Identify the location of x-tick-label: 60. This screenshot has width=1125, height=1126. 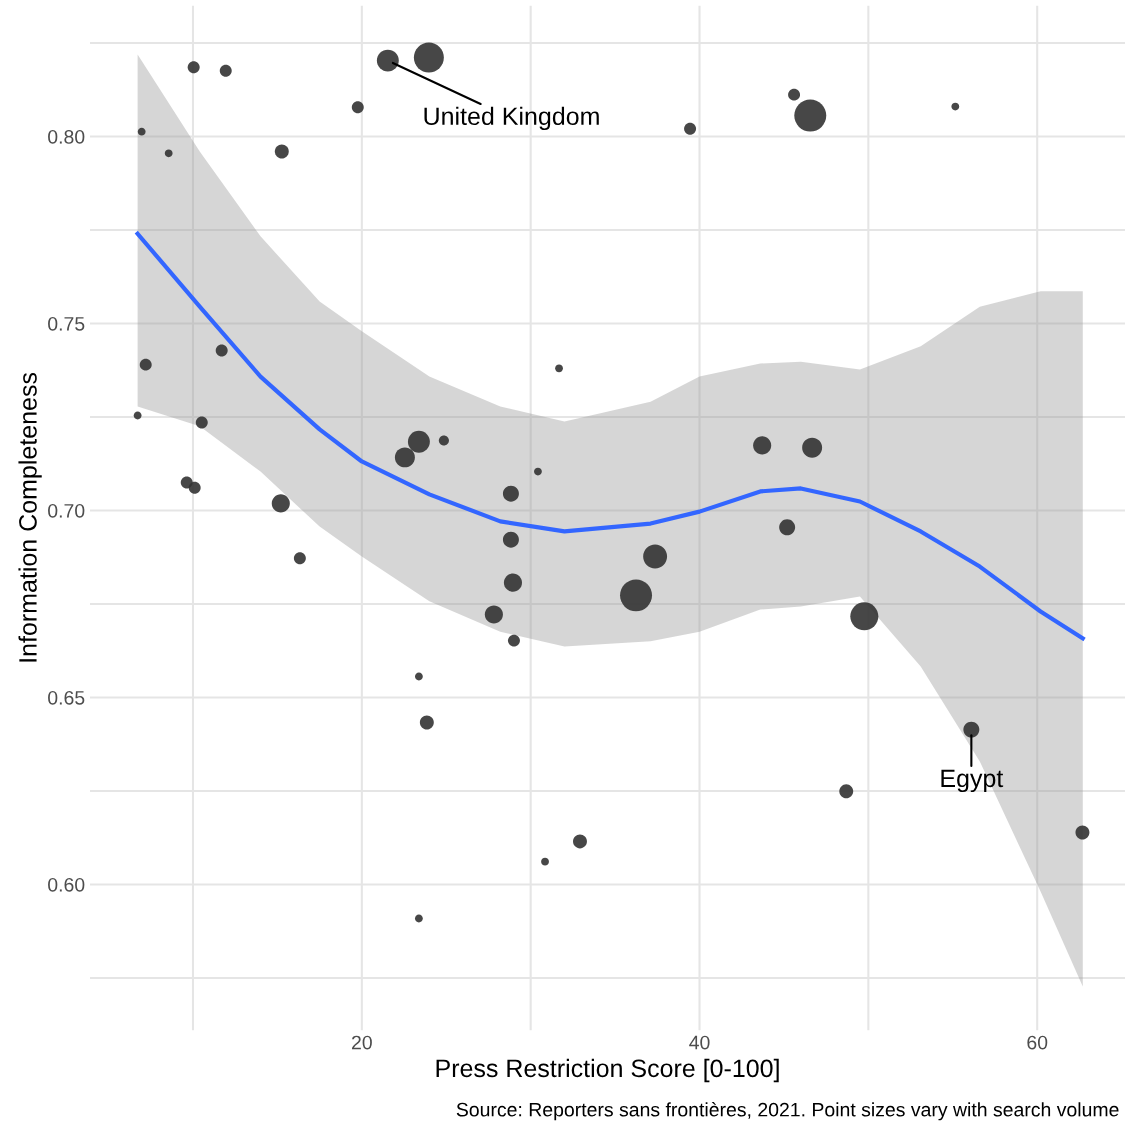
(1037, 1042).